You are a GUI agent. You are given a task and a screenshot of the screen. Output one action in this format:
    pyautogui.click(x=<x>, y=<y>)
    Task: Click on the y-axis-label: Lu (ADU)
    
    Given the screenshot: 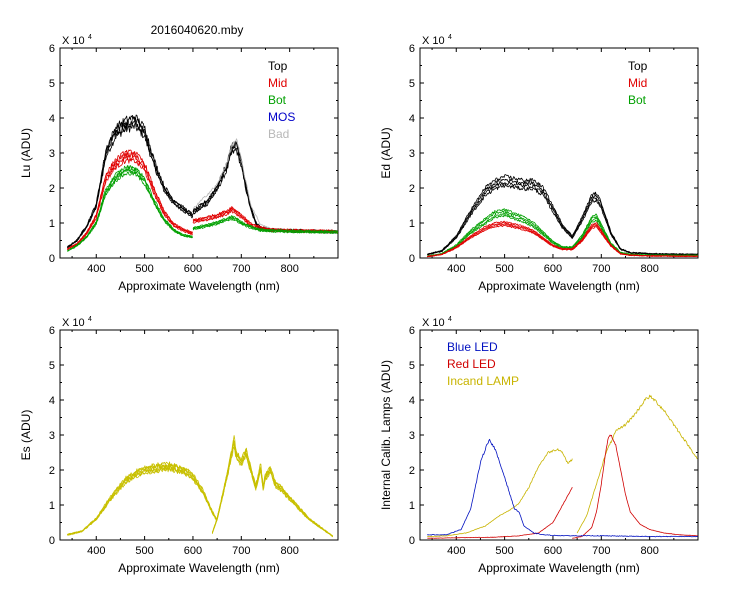 What is the action you would take?
    pyautogui.click(x=26, y=153)
    